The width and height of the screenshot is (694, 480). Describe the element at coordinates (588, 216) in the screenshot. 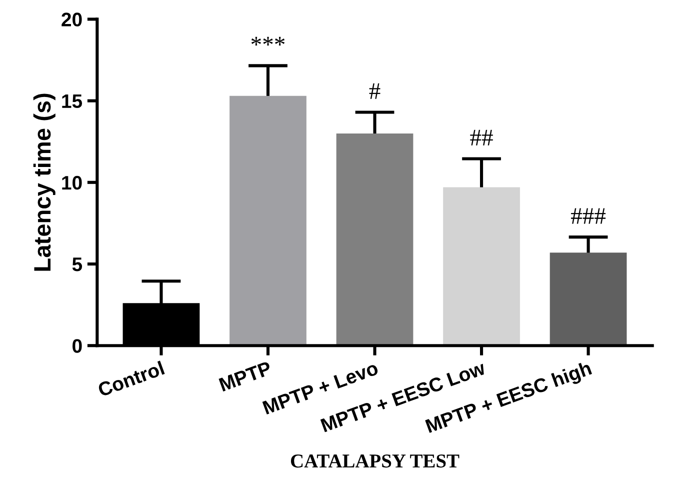

I see `annotation: ###` at that location.